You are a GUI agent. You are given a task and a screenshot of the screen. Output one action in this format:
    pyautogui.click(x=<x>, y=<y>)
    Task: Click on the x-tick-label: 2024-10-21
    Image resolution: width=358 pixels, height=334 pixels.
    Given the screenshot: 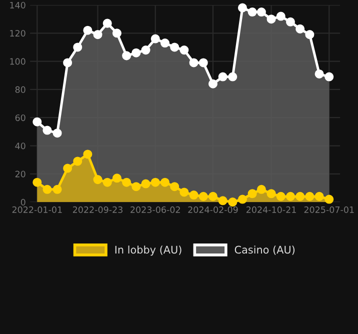 What is the action you would take?
    pyautogui.click(x=271, y=210)
    